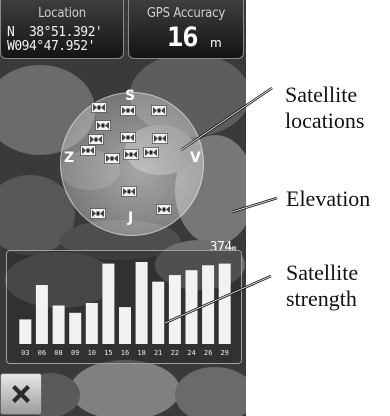 This screenshot has width=390, height=416. What do you see at coordinates (69, 158) in the screenshot?
I see `west-marker: Z` at bounding box center [69, 158].